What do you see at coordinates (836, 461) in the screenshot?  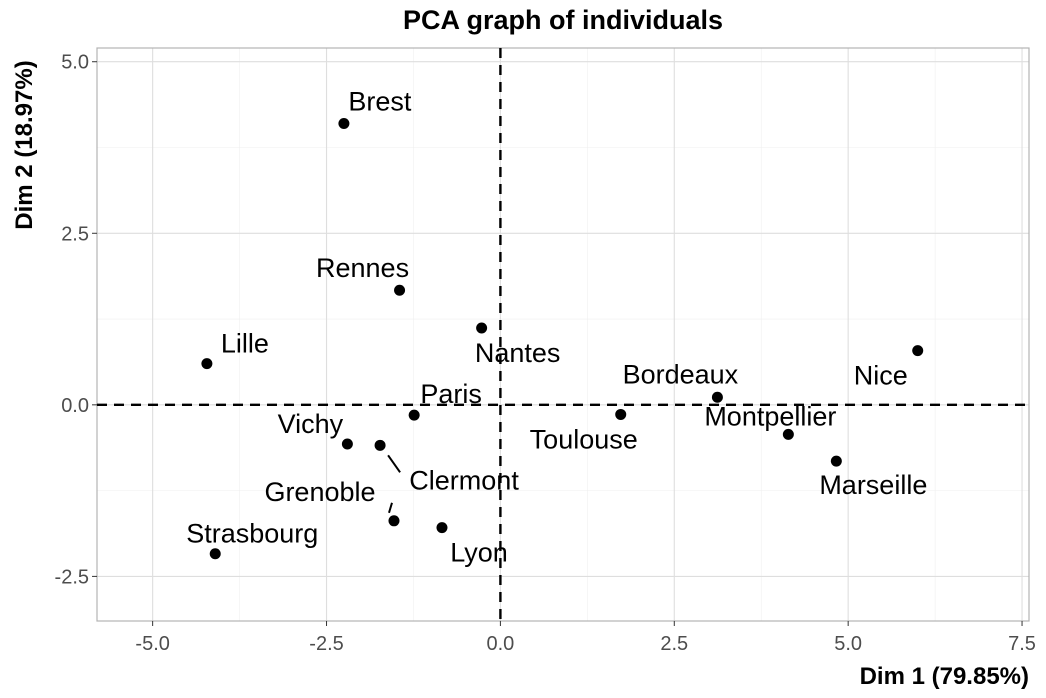 I see `point-marseille` at bounding box center [836, 461].